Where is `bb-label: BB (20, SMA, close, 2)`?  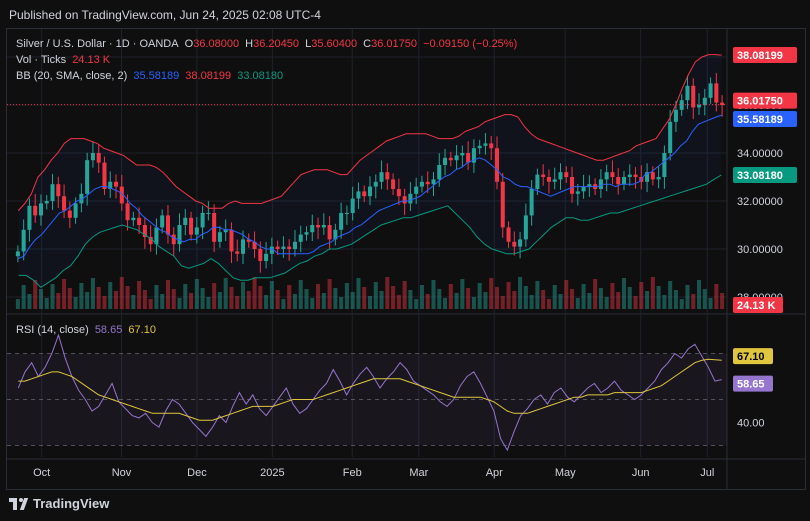
bb-label: BB (20, SMA, close, 2) is located at coordinates (72, 76).